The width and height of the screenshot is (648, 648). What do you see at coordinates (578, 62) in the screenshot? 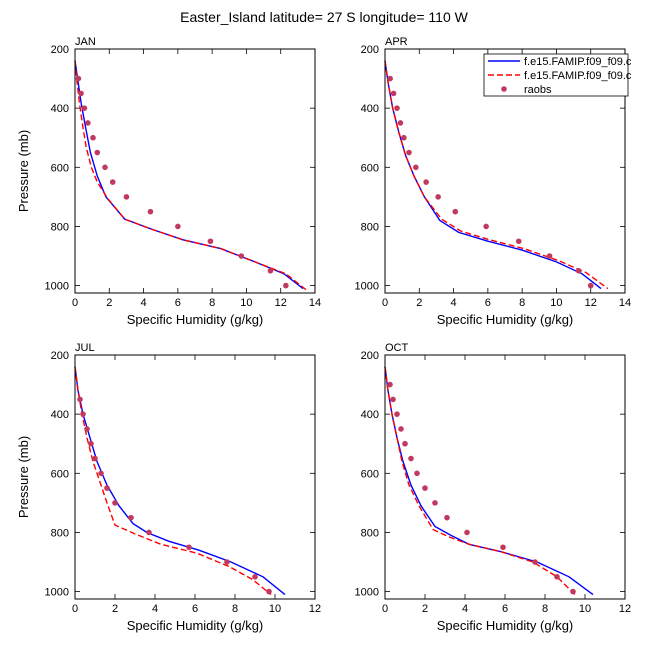
I see `legend-solid-label: f.e15.FAMIP.f09_f09.c` at bounding box center [578, 62].